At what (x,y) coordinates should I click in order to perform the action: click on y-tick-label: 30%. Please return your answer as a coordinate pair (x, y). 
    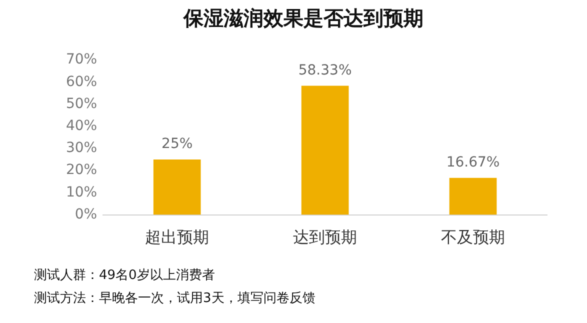
    Looking at the image, I should click on (82, 148).